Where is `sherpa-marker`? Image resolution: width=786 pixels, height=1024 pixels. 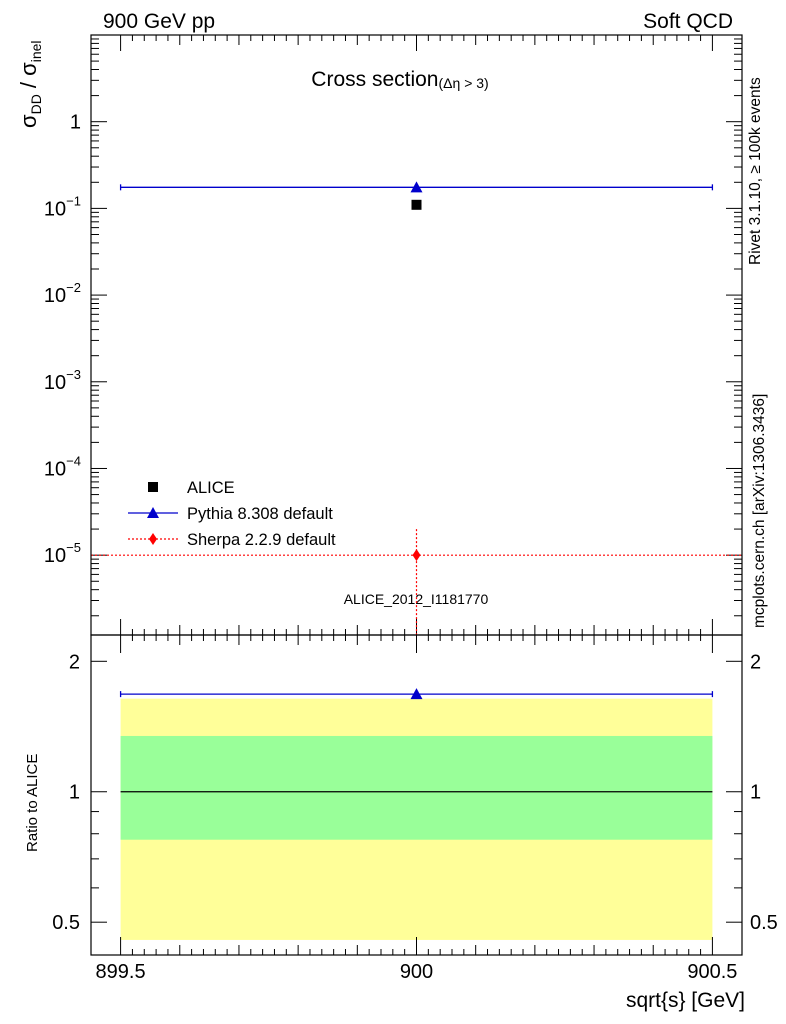 sherpa-marker is located at coordinates (416, 555).